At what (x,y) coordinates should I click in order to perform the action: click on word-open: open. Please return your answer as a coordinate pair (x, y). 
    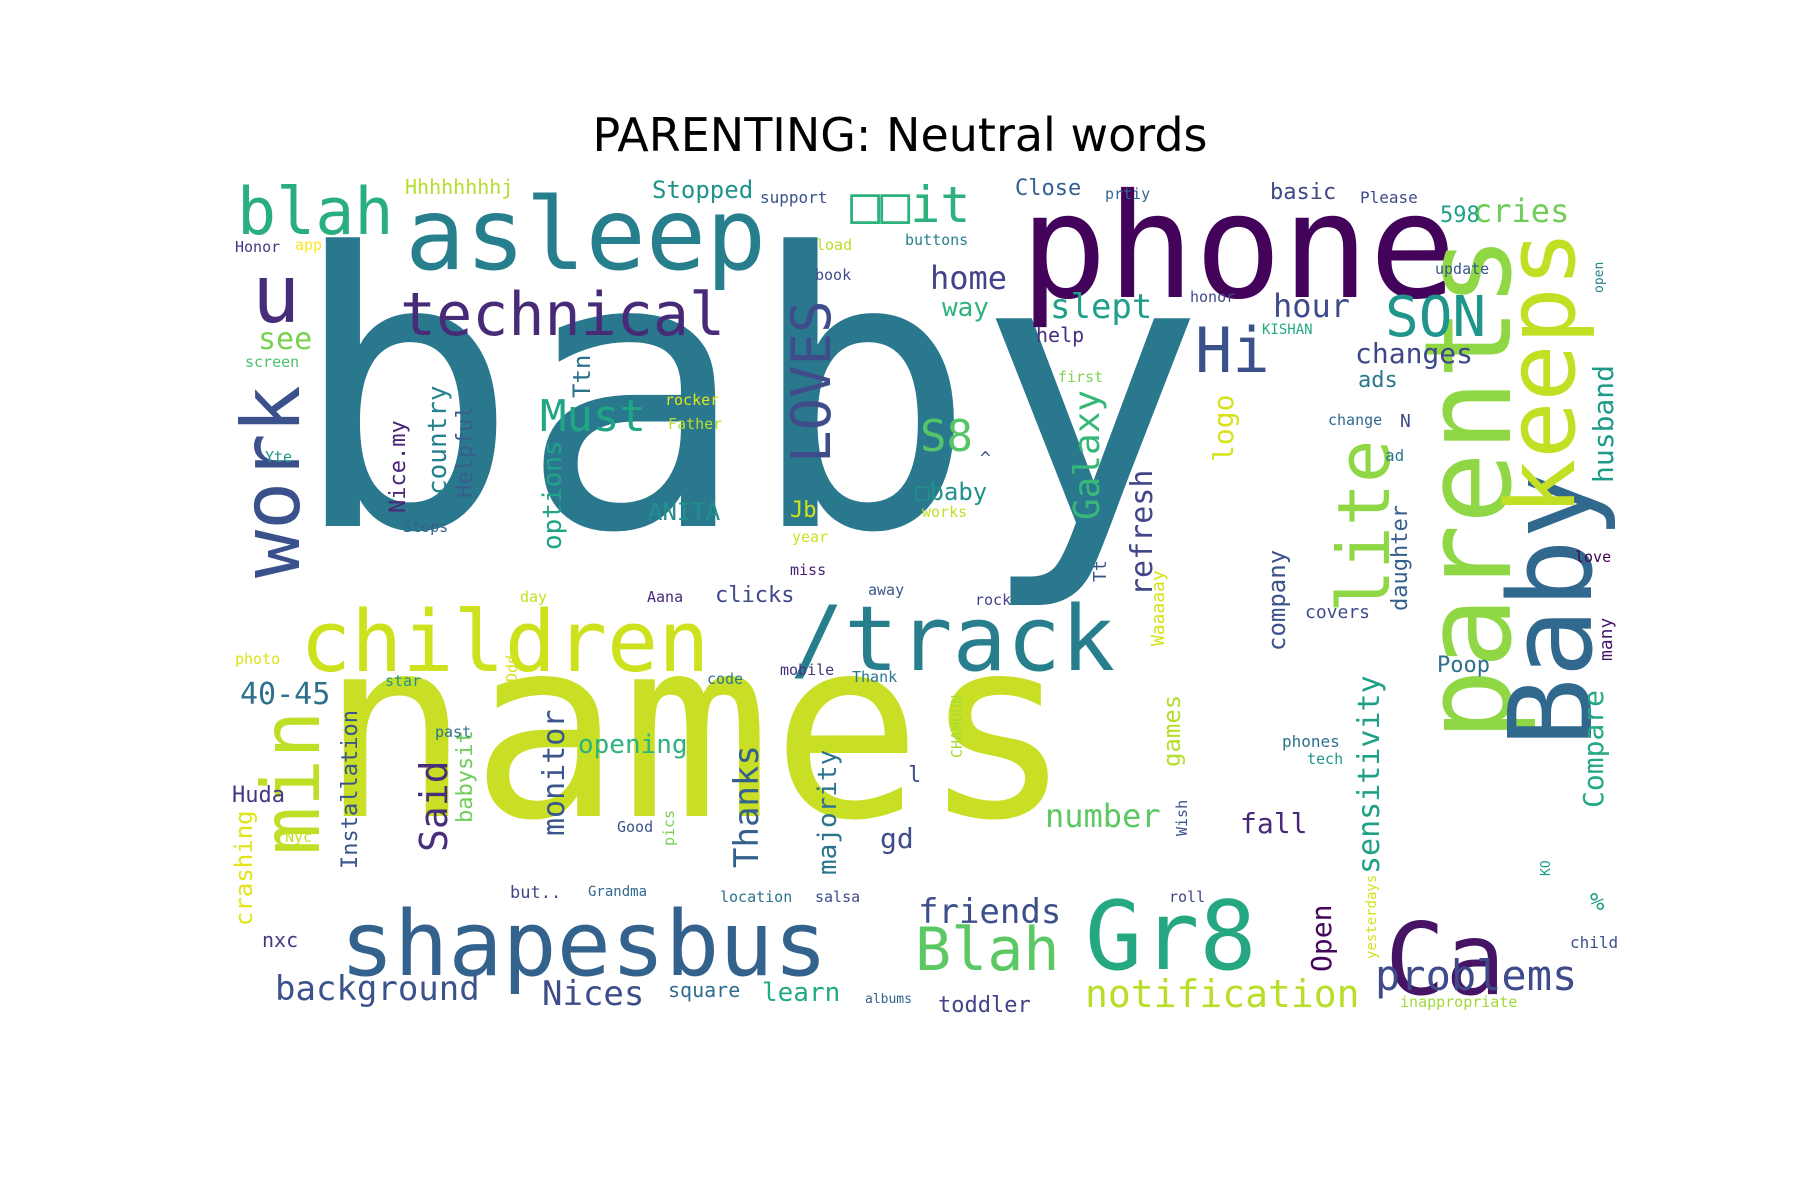
    Looking at the image, I should click on (1599, 277).